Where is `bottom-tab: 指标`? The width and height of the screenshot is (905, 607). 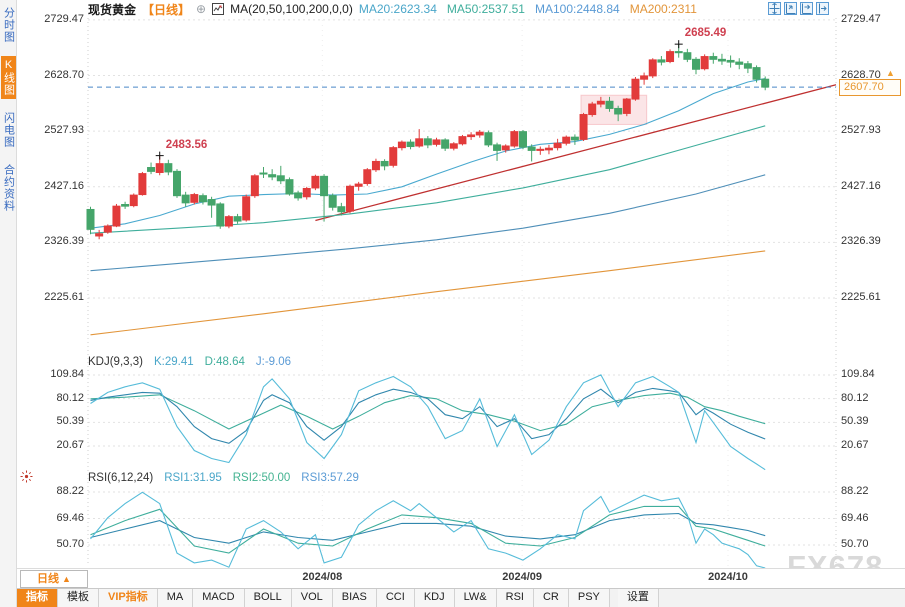 bottom-tab: 指标 is located at coordinates (37, 598).